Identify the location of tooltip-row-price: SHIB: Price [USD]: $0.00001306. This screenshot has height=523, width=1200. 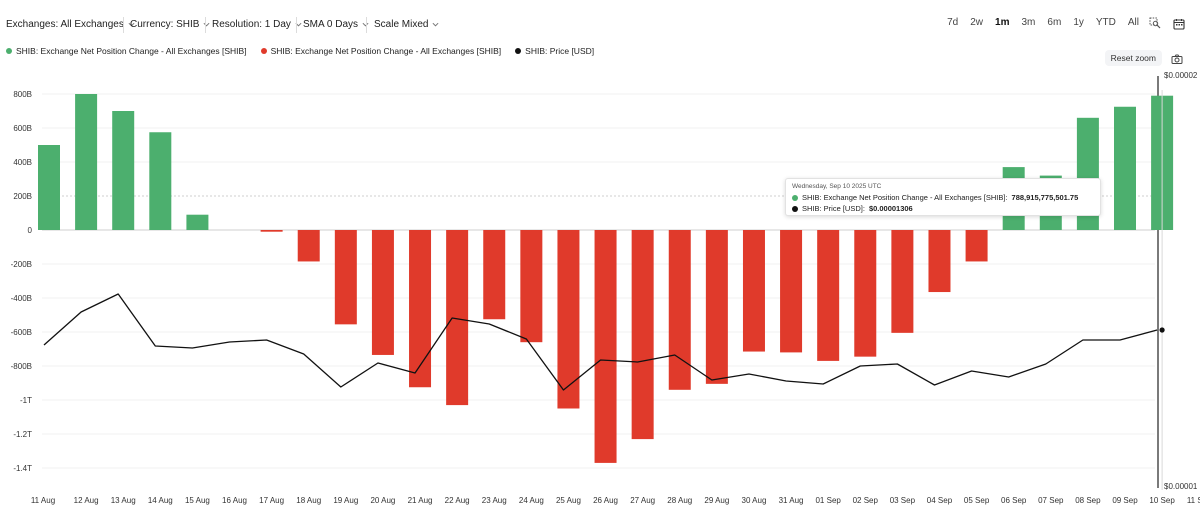
(943, 208).